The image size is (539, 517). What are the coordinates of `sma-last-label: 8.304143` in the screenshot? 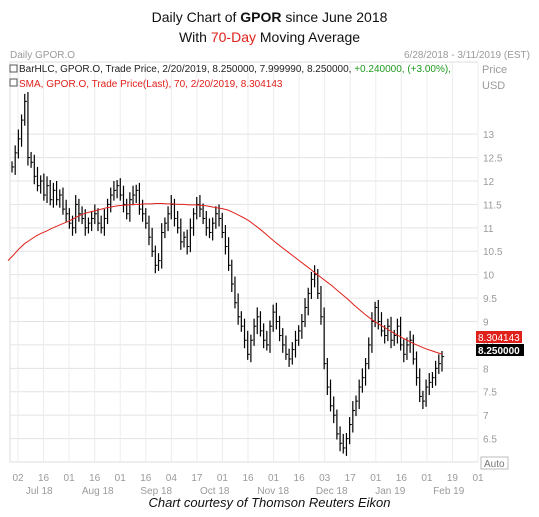 It's located at (499, 338).